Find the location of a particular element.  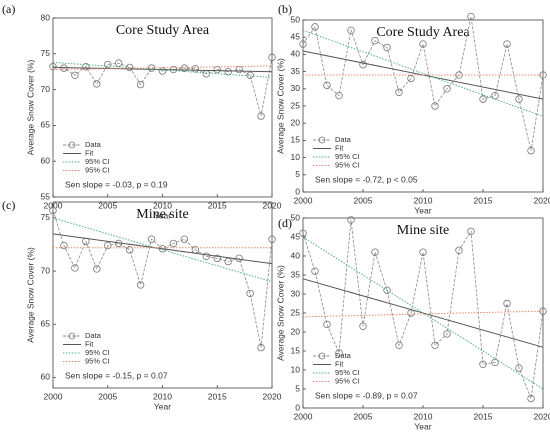

annotation: Sen slope = -0.15, p = 0.07 is located at coordinates (116, 375).